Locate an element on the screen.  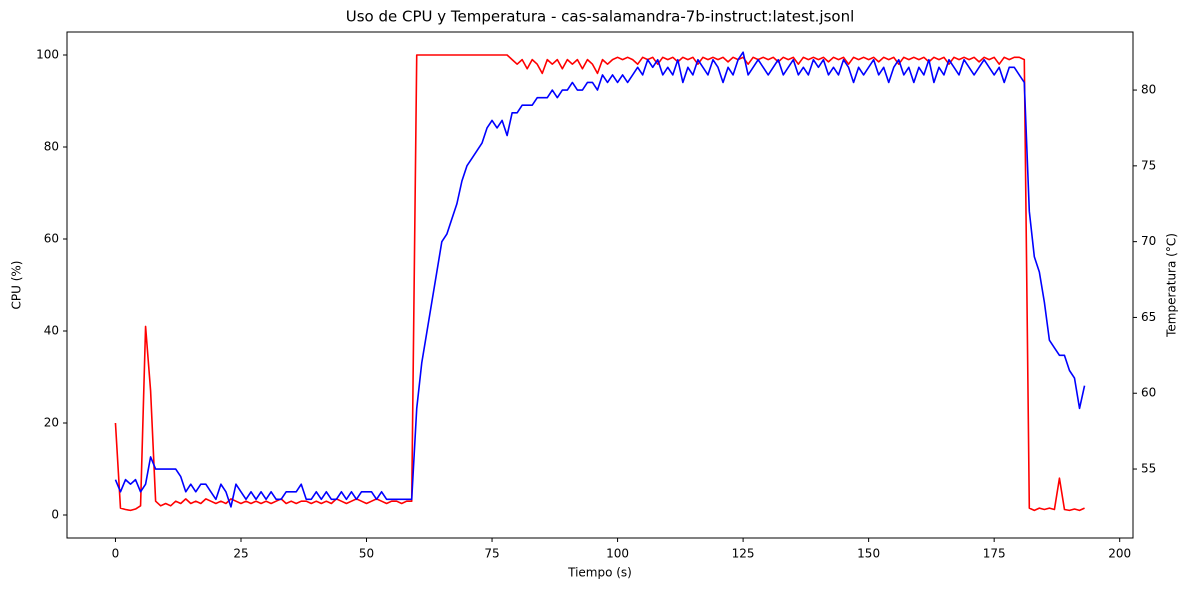
y2-tick-label: 70 is located at coordinates (1148, 241).